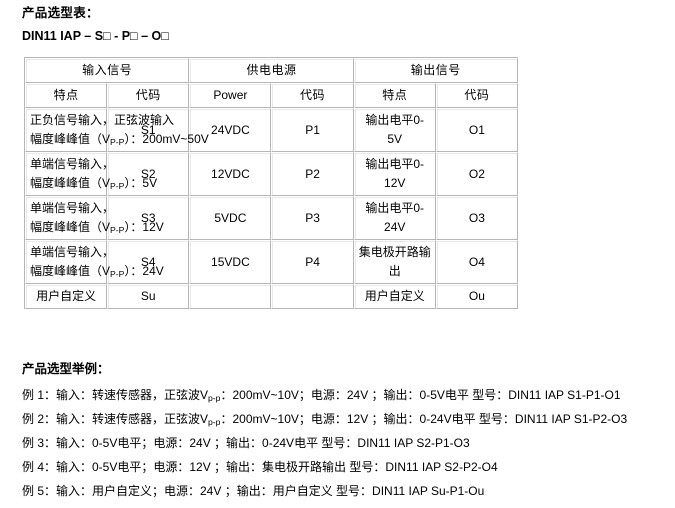 The image size is (675, 508). I want to click on cell-output-code: O2, so click(476, 174).